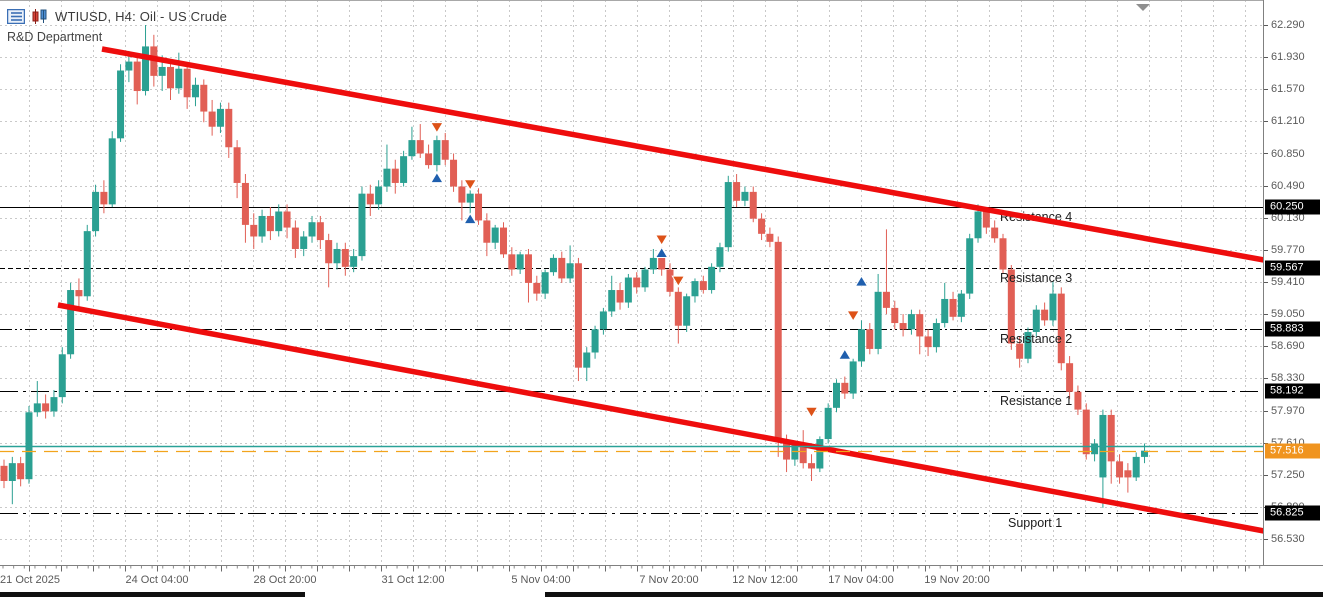 The width and height of the screenshot is (1323, 597). I want to click on time-axis-label: 24 Oct 04:00, so click(157, 580).